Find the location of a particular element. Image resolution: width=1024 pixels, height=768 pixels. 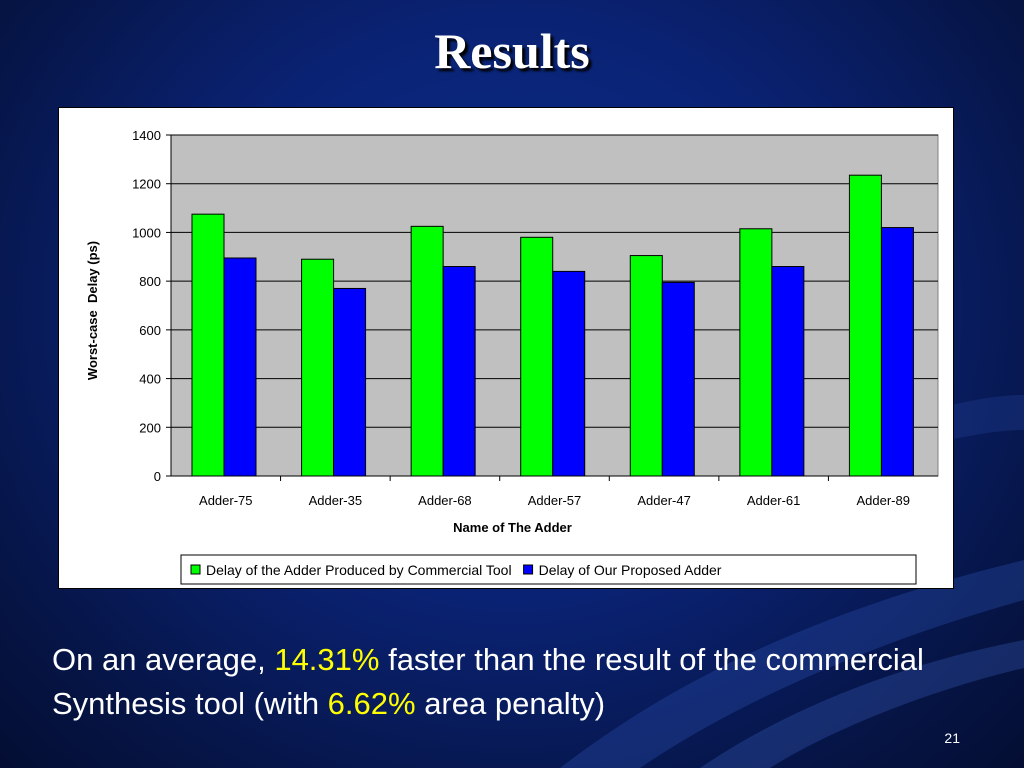

page-number: 21 is located at coordinates (952, 738).